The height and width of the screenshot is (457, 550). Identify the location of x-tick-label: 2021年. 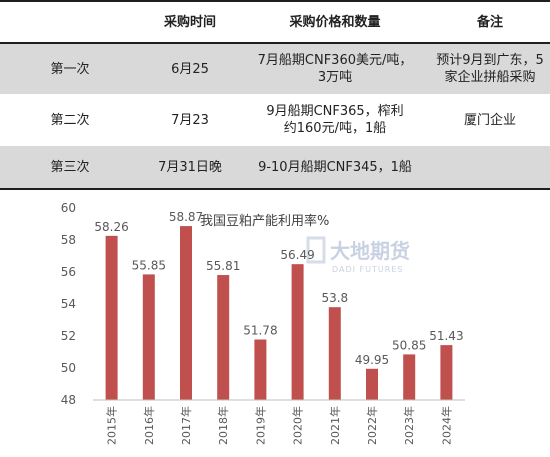
(335, 425).